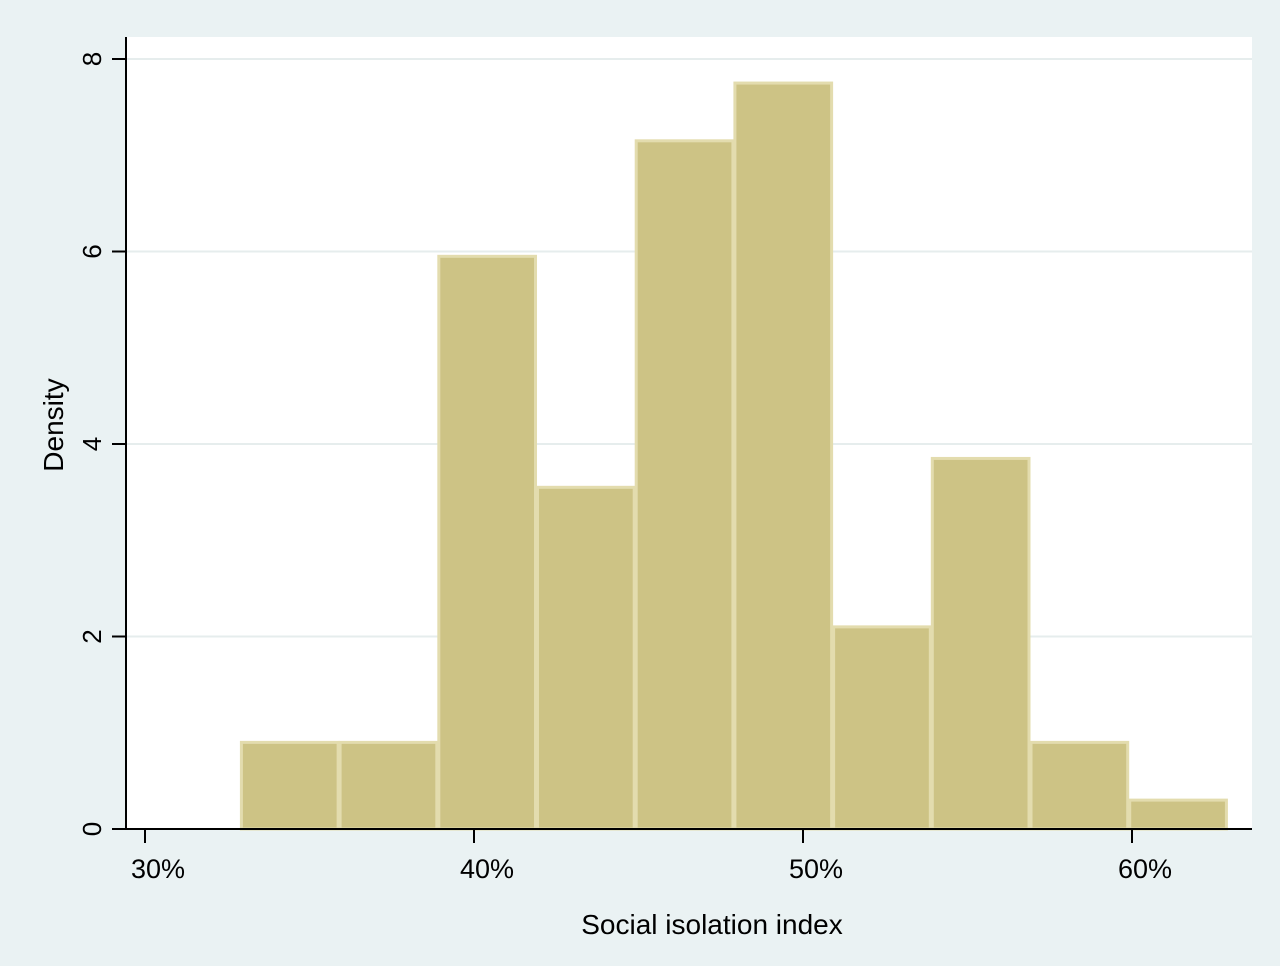 This screenshot has width=1280, height=966. Describe the element at coordinates (158, 869) in the screenshot. I see `x-tick-label: 30%` at that location.